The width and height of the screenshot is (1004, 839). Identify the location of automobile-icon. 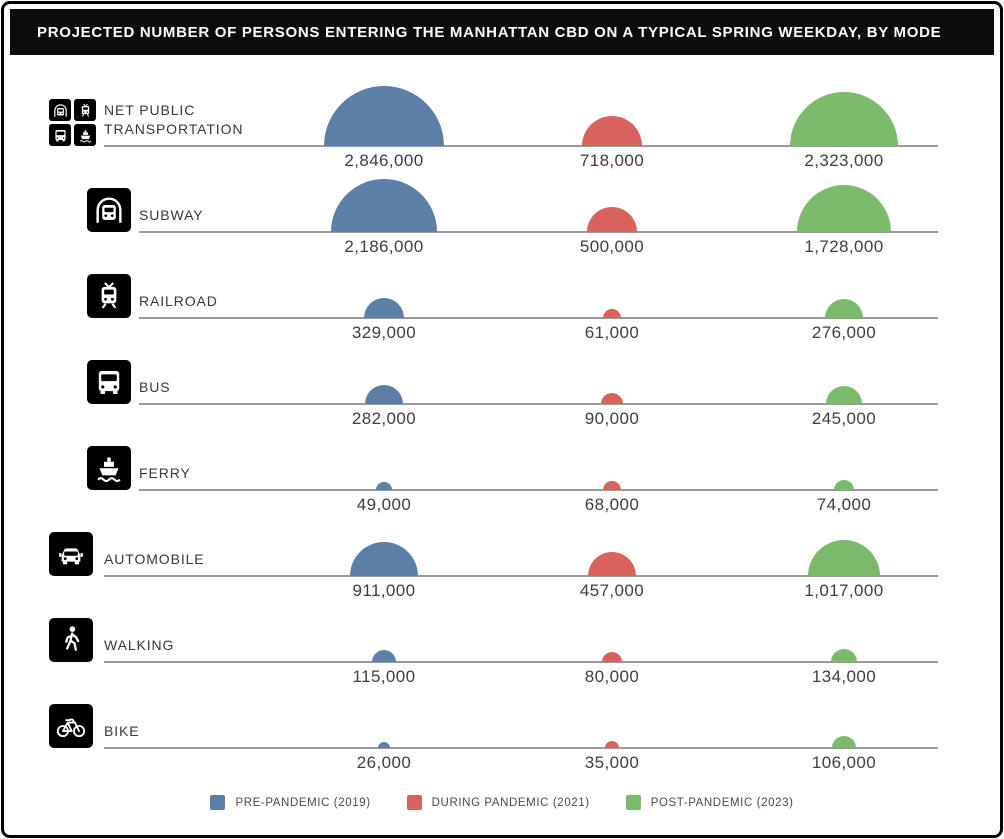
(71, 554).